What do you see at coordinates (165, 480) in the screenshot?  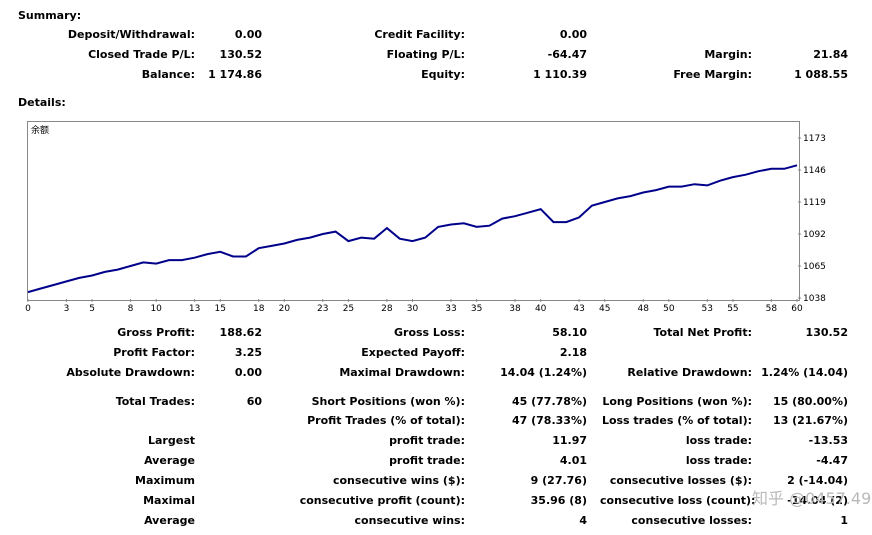 I see `maximum-label: Maximum` at bounding box center [165, 480].